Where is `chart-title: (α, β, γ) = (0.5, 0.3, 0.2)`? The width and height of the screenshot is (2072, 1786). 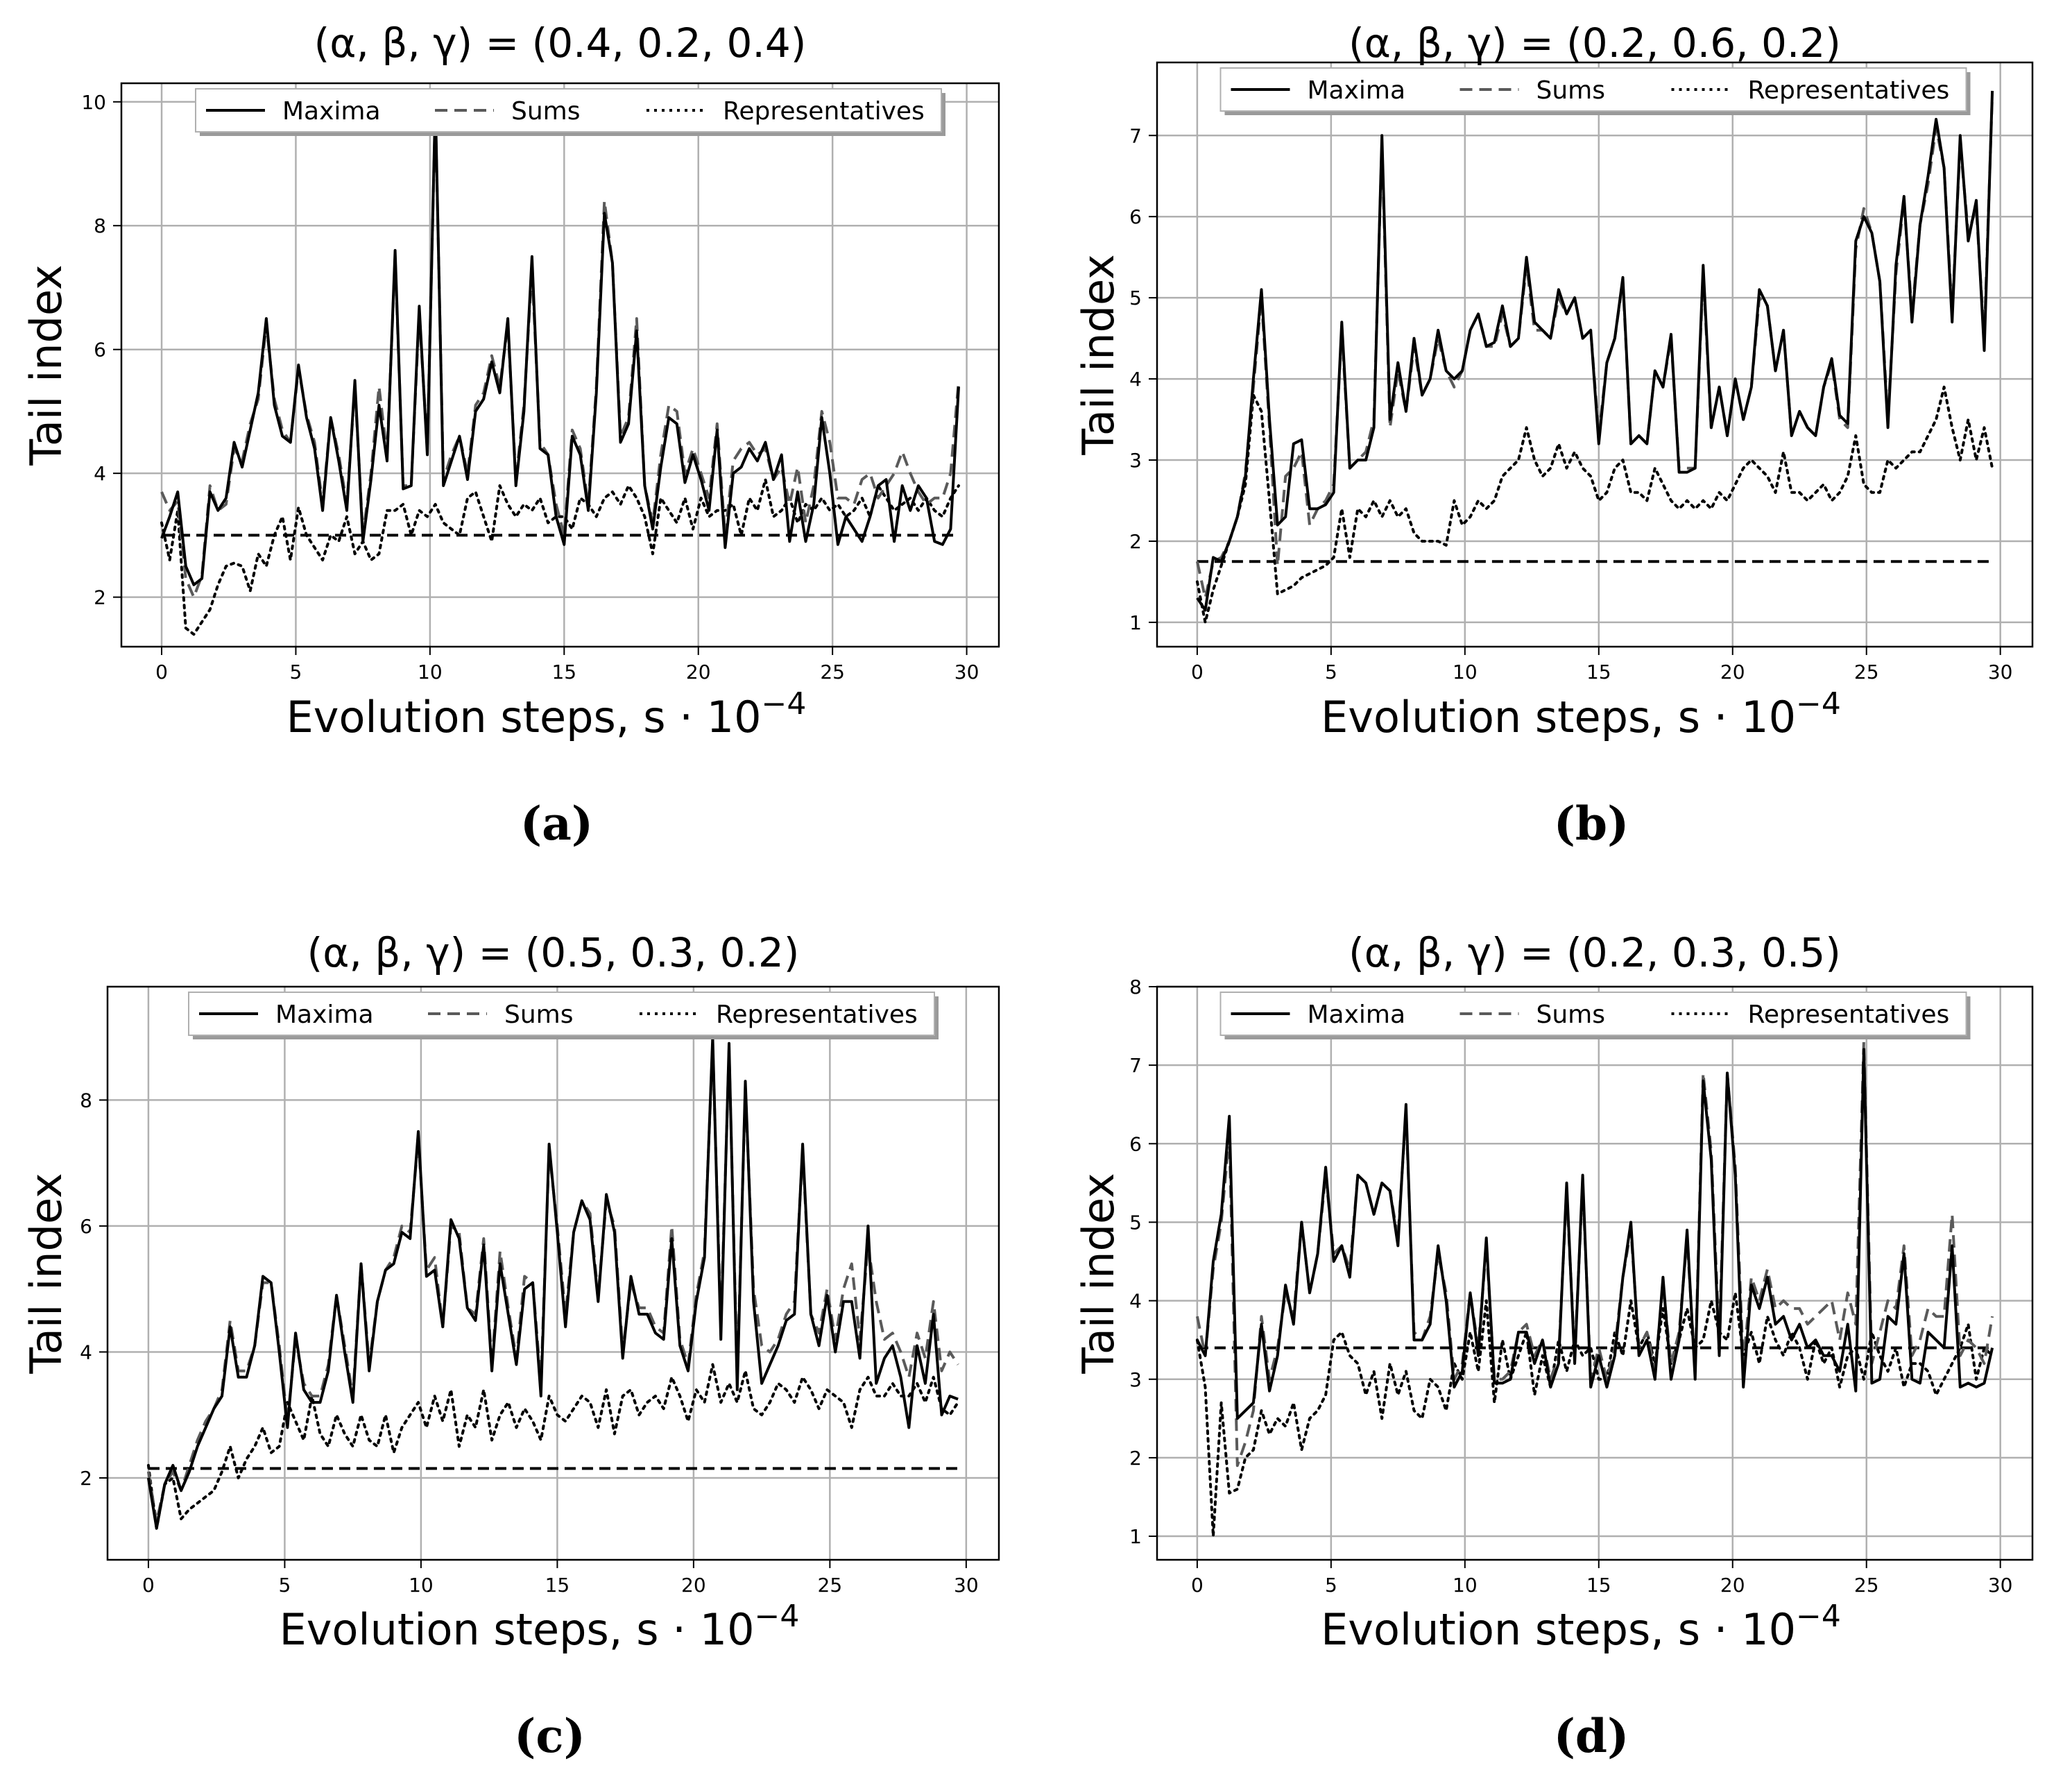
chart-title: (α, β, γ) = (0.5, 0.3, 0.2) is located at coordinates (554, 952).